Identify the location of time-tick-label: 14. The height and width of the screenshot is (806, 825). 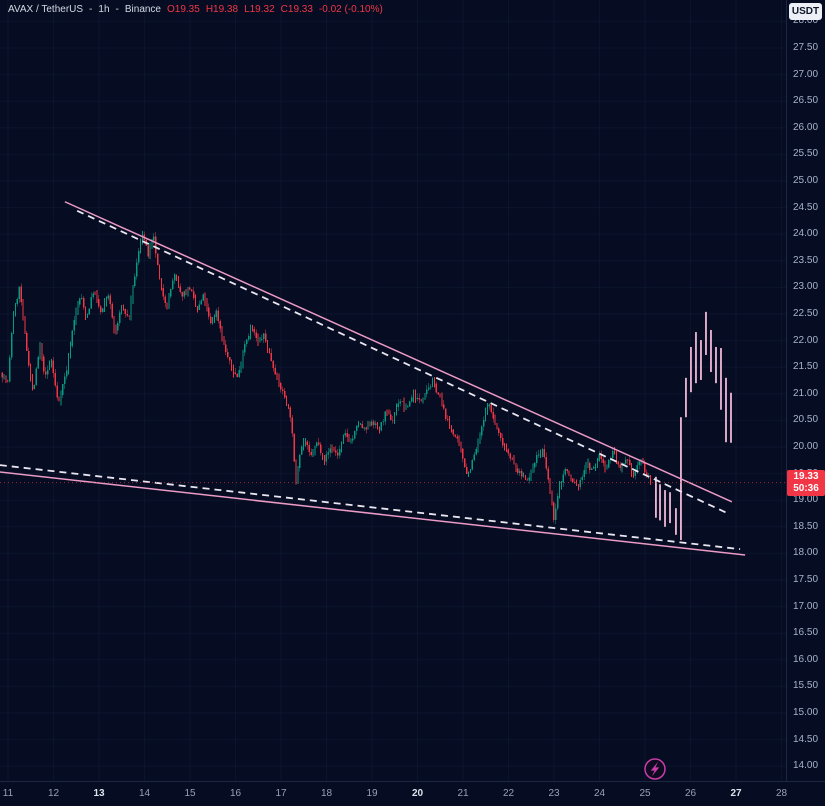
(144, 793).